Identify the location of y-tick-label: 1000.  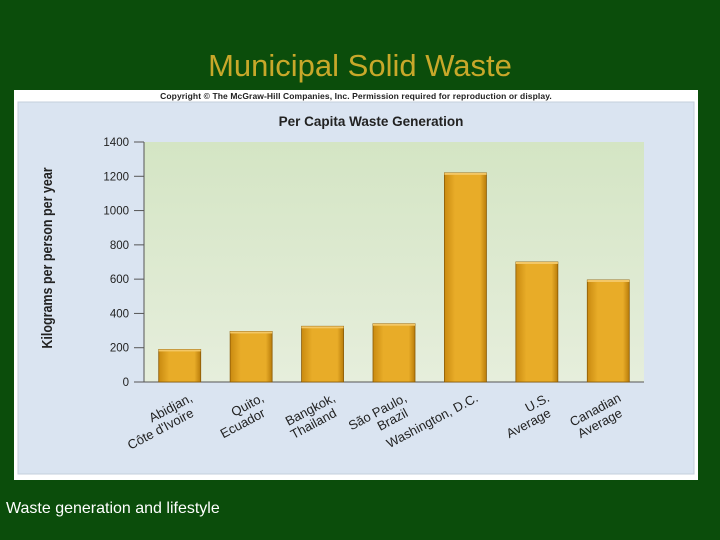
(116, 212).